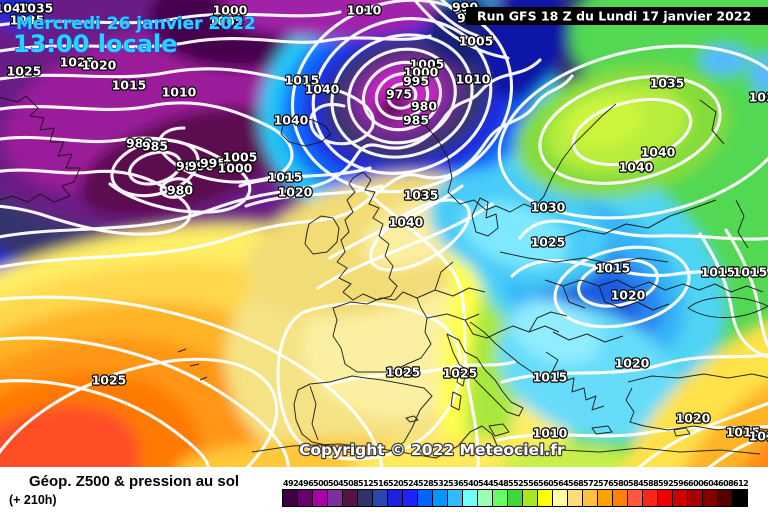 Image resolution: width=768 pixels, height=512 pixels. Describe the element at coordinates (441, 483) in the screenshot. I see `colorbar-tick: 532` at that location.